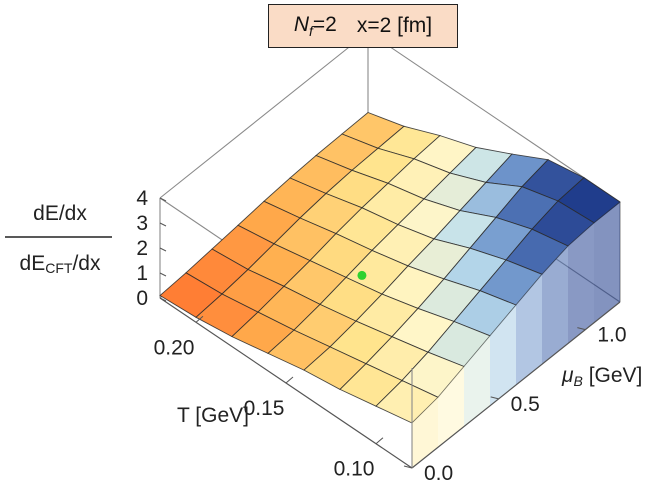  What do you see at coordinates (60, 264) in the screenshot?
I see `z-label-denominator: dECFT/dx` at bounding box center [60, 264].